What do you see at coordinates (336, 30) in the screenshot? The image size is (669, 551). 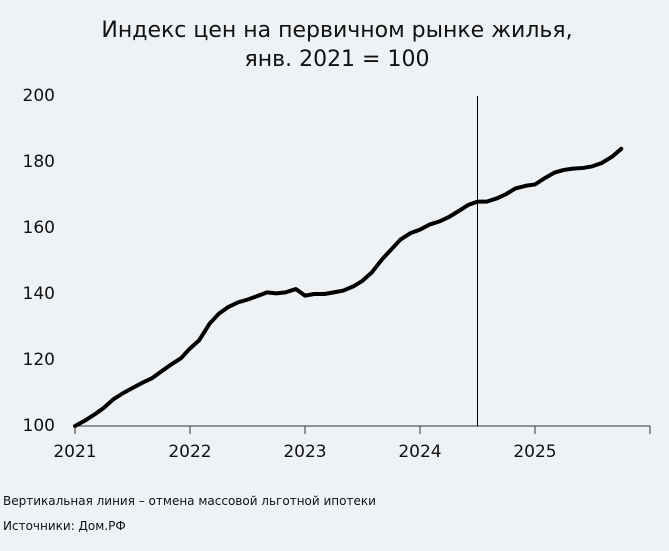 I see `chart-title: Индекс цен на первичном рынке жилья,` at bounding box center [336, 30].